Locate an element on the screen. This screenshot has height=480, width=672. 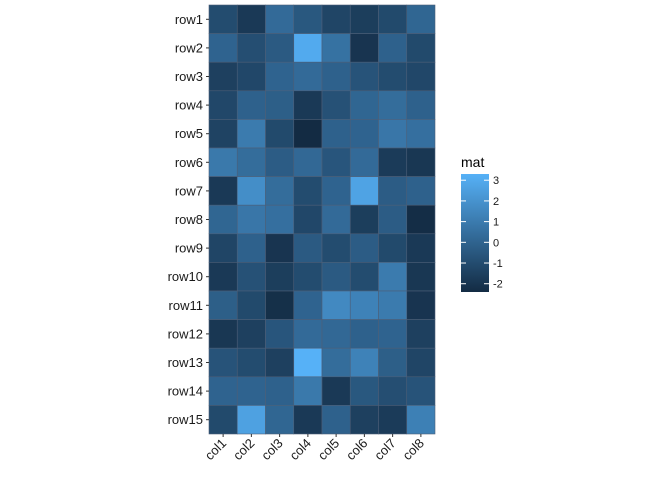
heatmap-cell-row14-col6 is located at coordinates (364, 391).